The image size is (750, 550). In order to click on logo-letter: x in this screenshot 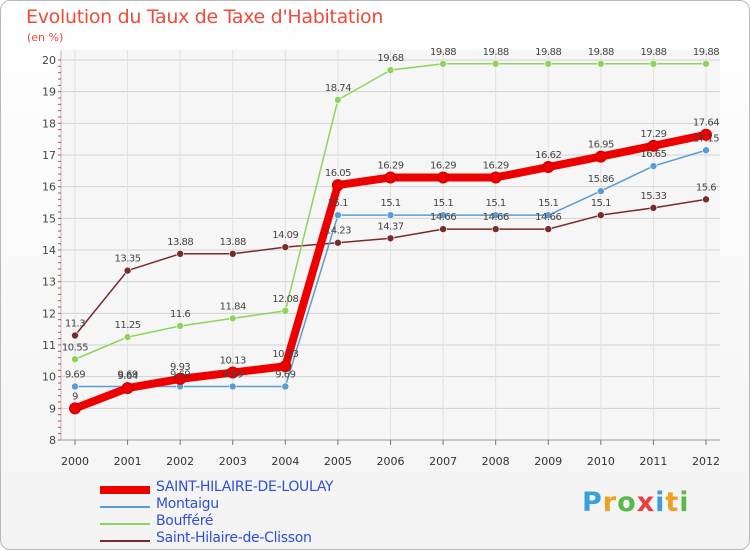, I will do `click(646, 502)`.